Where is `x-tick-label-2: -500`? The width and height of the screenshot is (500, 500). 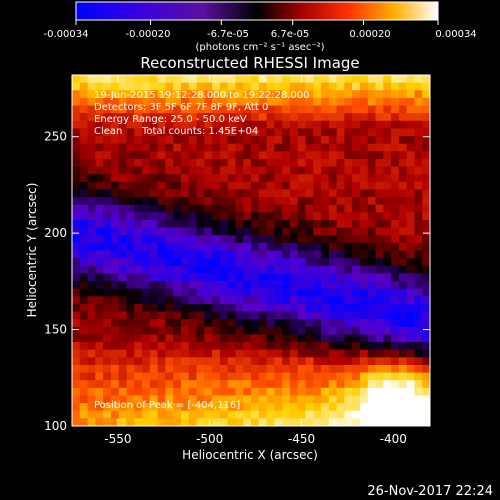 x-tick-label-2: -500 is located at coordinates (209, 439).